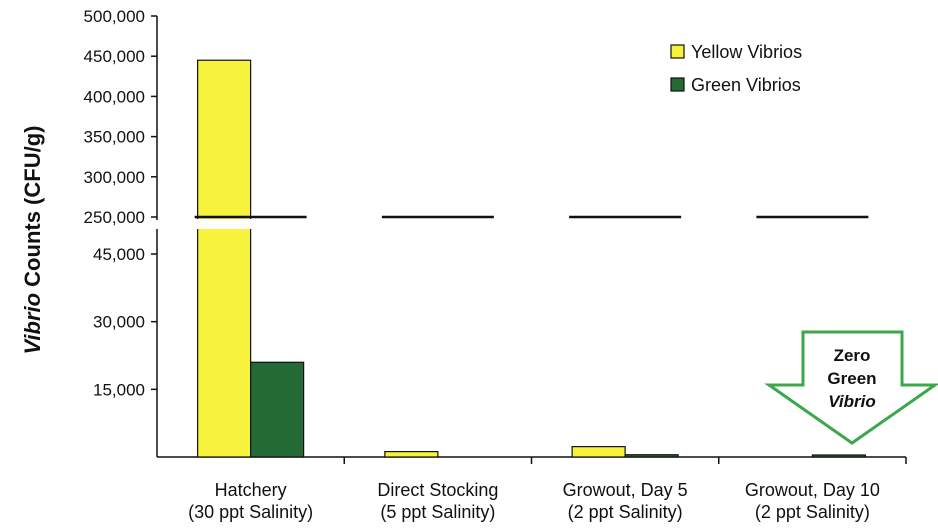 The image size is (938, 529). What do you see at coordinates (32, 209) in the screenshot?
I see `y-axis-label-rest: Counts (CFU/g)` at bounding box center [32, 209].